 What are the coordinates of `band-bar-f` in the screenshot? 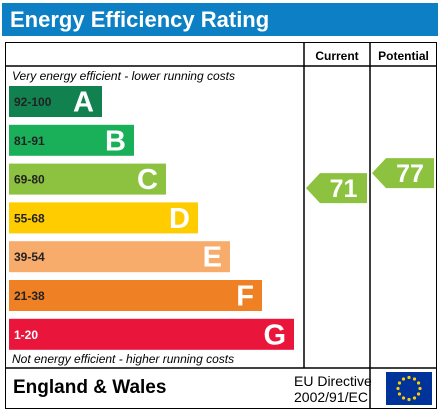 It's located at (135, 295).